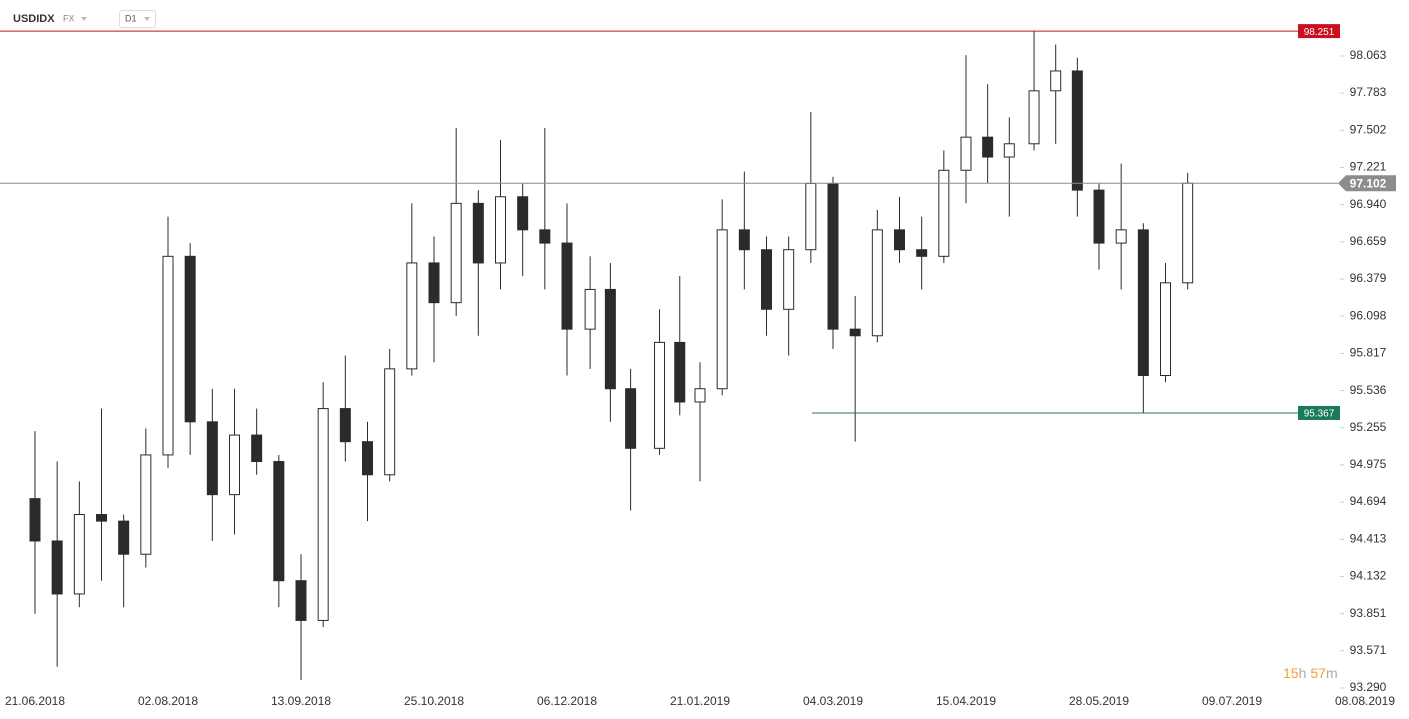 The height and width of the screenshot is (719, 1409). I want to click on countdown: 15h 57m, so click(1310, 673).